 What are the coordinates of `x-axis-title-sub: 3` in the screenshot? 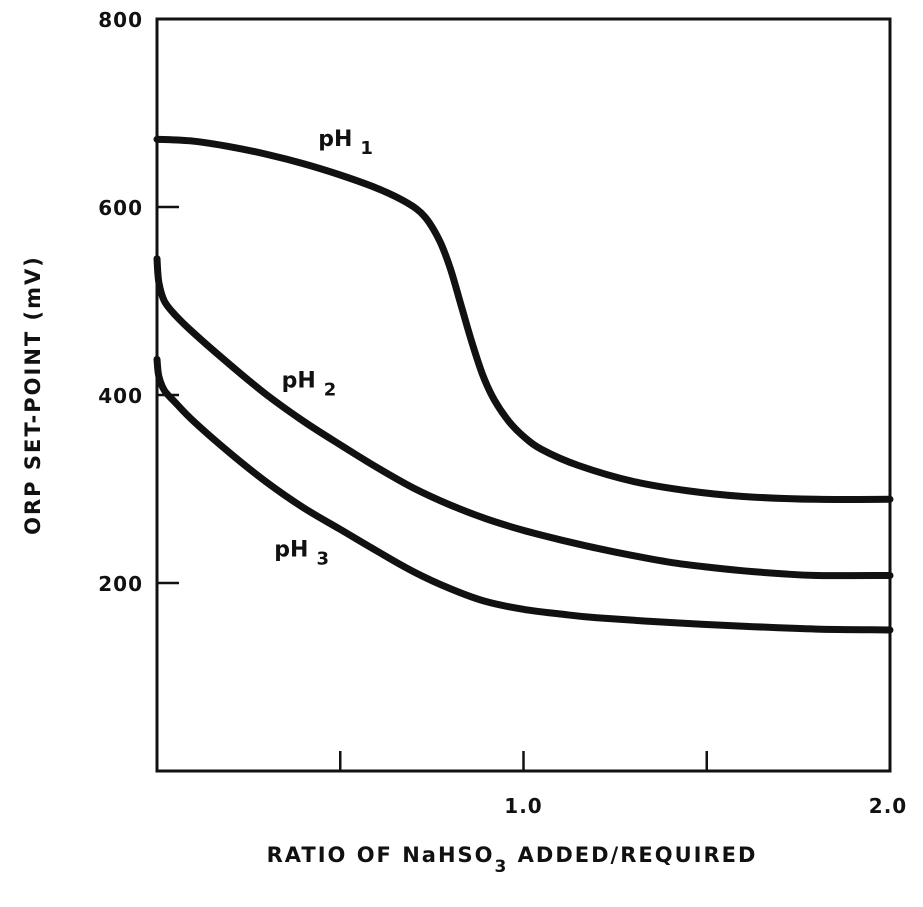 It's located at (502, 867).